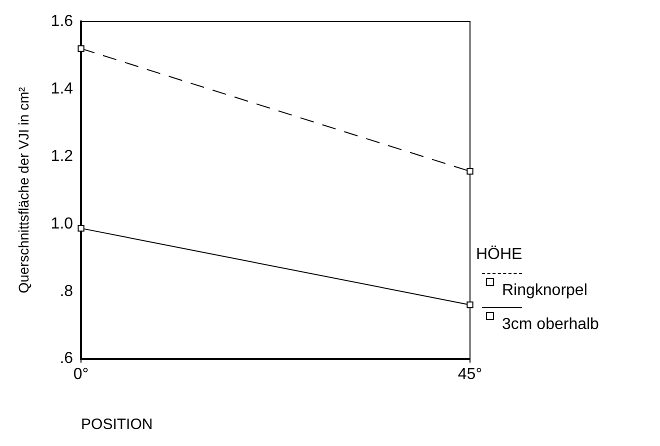  Describe the element at coordinates (117, 425) in the screenshot. I see `x-axis-title: POSITION` at that location.